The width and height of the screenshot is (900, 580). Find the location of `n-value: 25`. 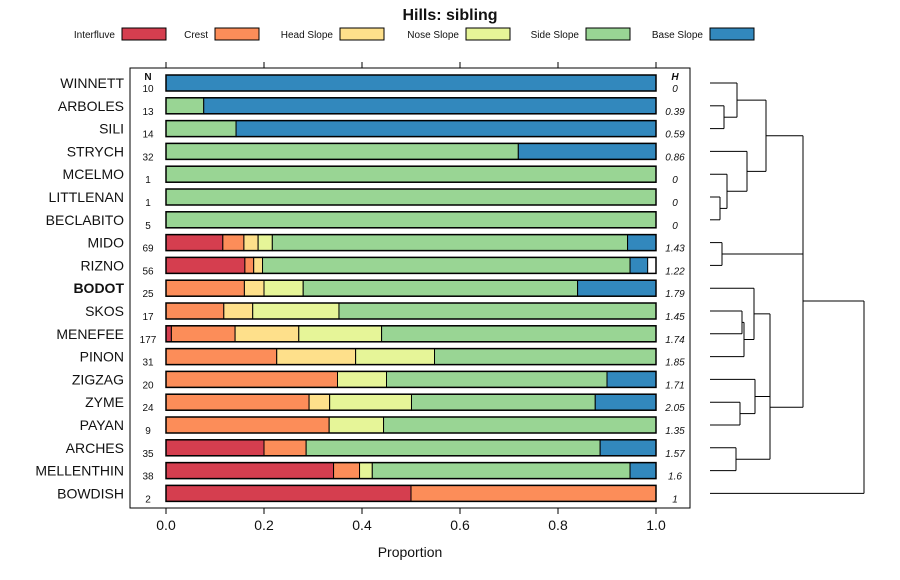

n-value: 25 is located at coordinates (148, 294).